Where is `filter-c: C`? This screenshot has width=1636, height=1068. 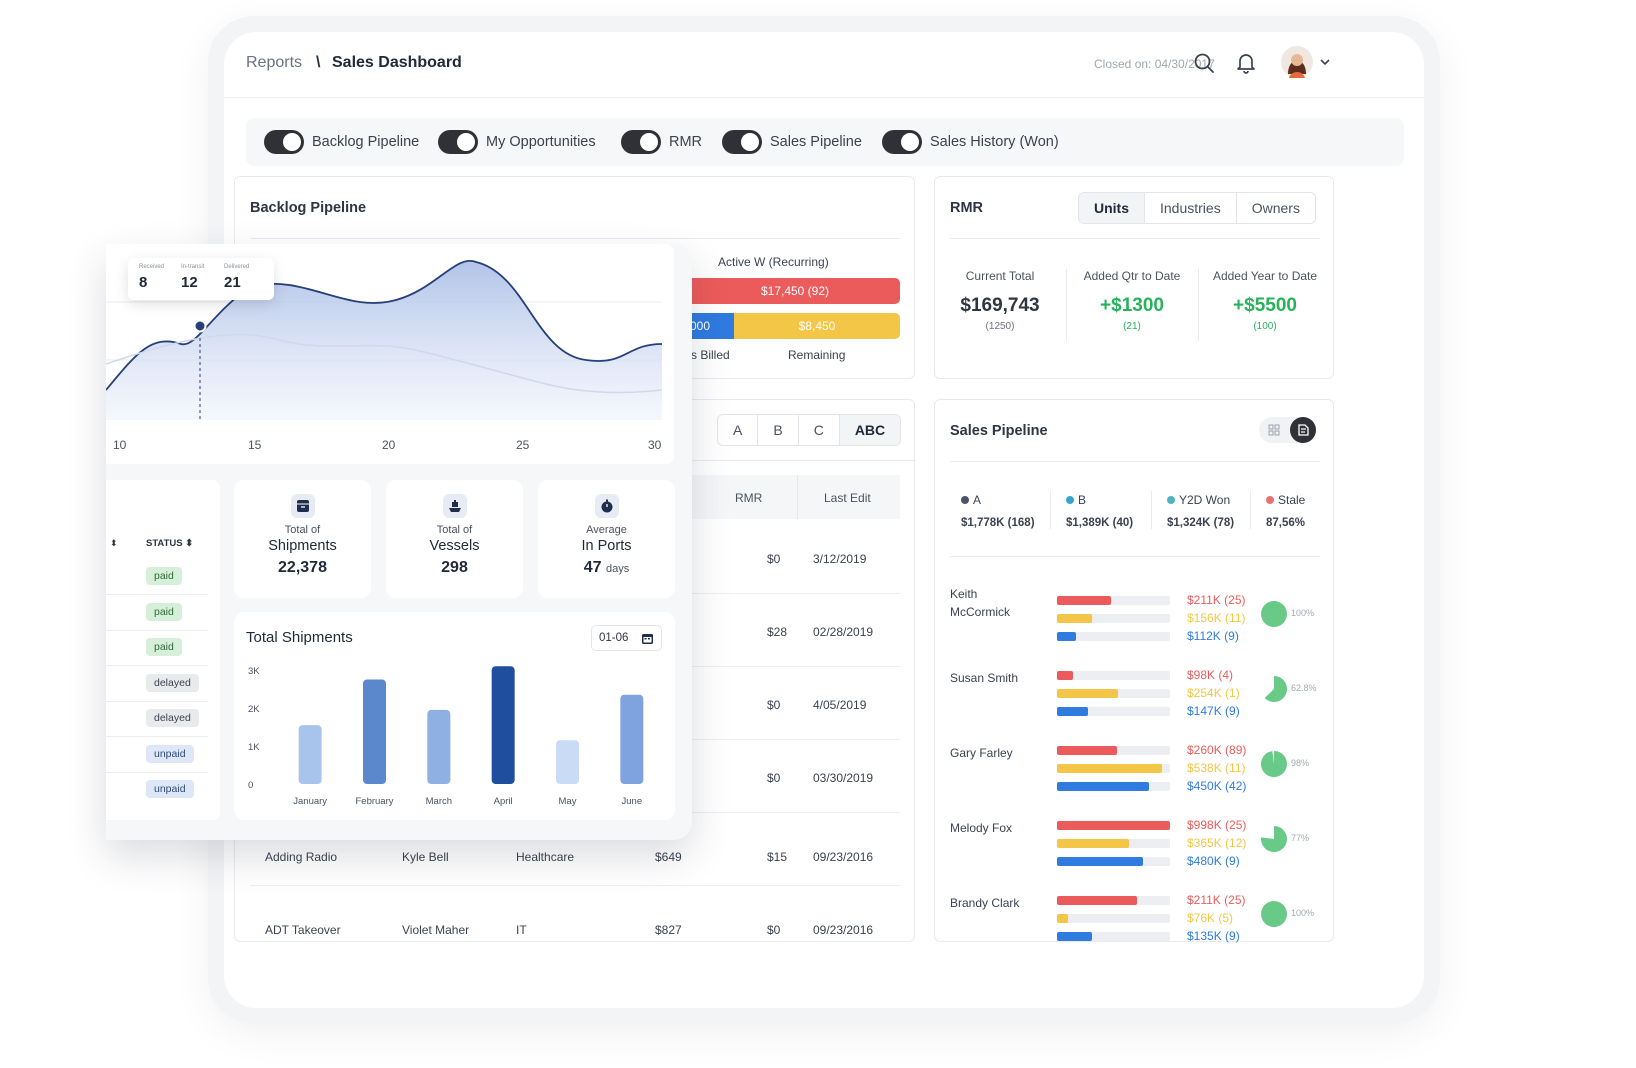
filter-c: C is located at coordinates (819, 430).